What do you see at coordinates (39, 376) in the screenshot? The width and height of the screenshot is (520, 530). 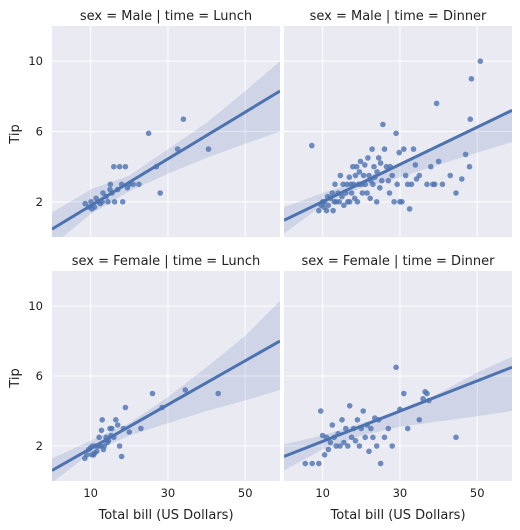 I see `y-tick-label: 6` at bounding box center [39, 376].